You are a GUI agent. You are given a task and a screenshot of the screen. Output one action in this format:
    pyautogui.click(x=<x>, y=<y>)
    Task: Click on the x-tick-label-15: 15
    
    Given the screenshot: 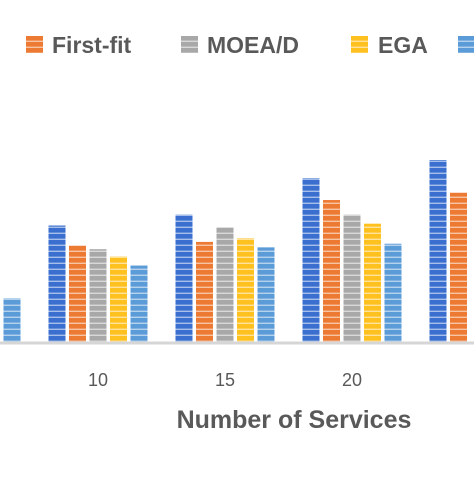 What is the action you would take?
    pyautogui.click(x=225, y=380)
    